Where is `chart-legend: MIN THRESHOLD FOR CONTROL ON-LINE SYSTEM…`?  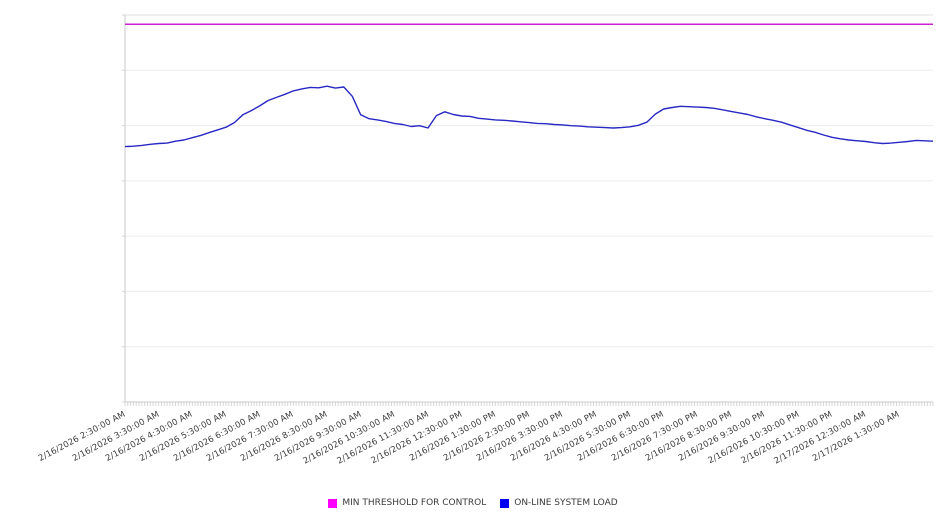 chart-legend: MIN THRESHOLD FOR CONTROL ON-LINE SYSTEM… is located at coordinates (473, 503).